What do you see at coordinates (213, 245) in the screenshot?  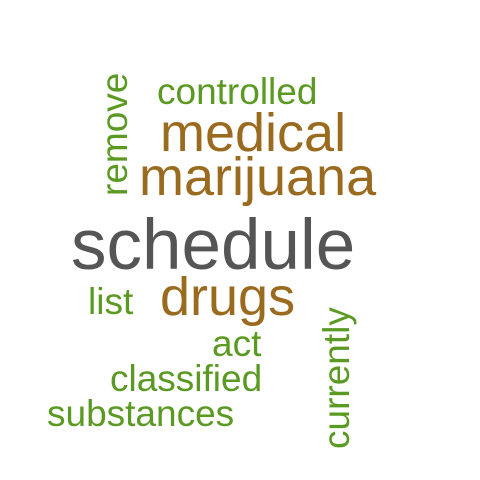 I see `word-schedule: schedule` at bounding box center [213, 245].